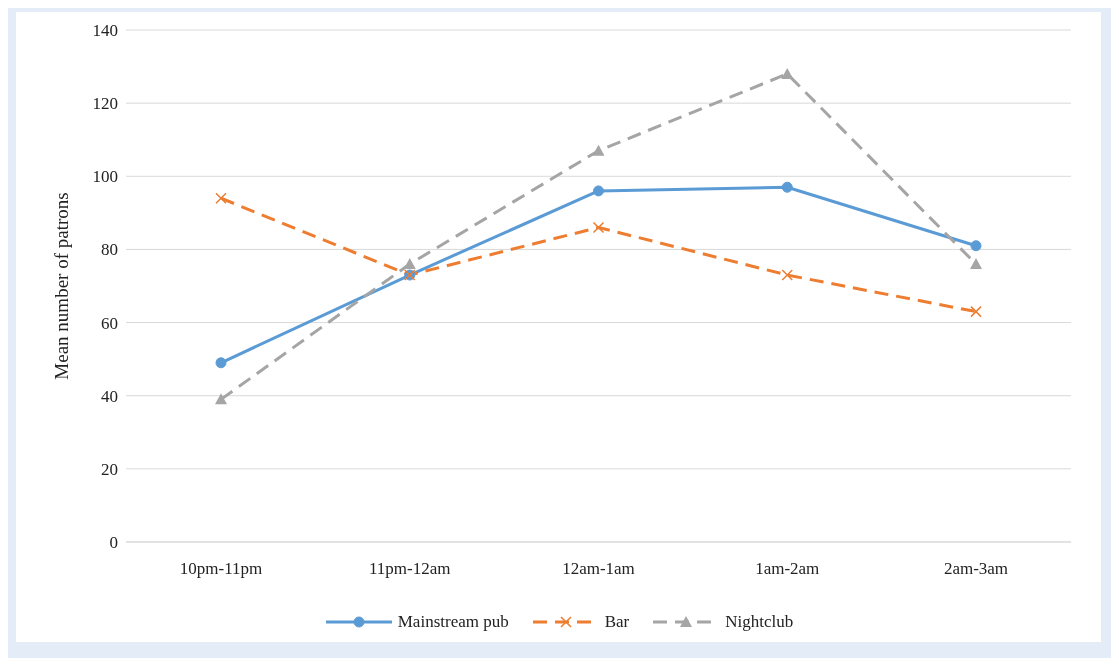  I want to click on legend-label: Nightclub, so click(759, 622).